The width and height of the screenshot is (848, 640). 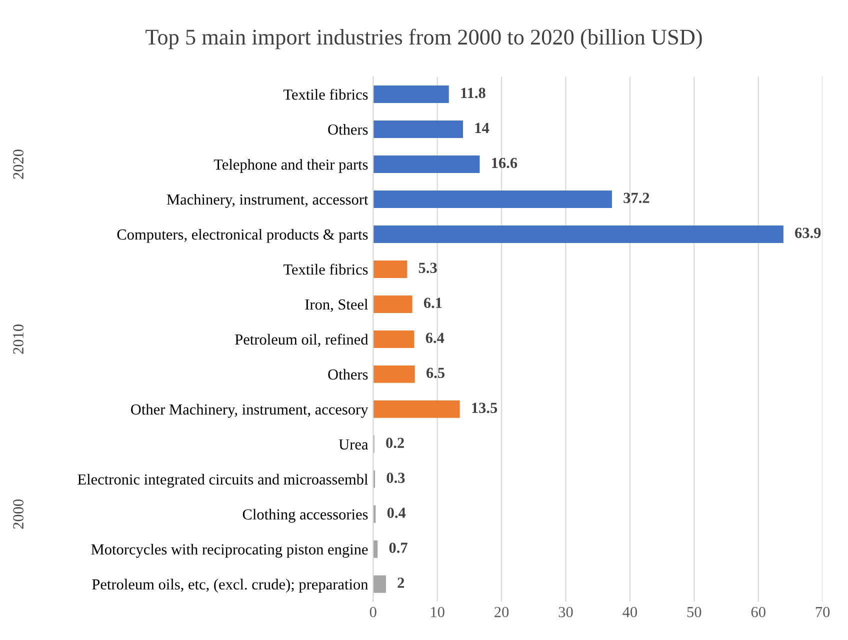 What do you see at coordinates (433, 303) in the screenshot?
I see `data-label: 6.1` at bounding box center [433, 303].